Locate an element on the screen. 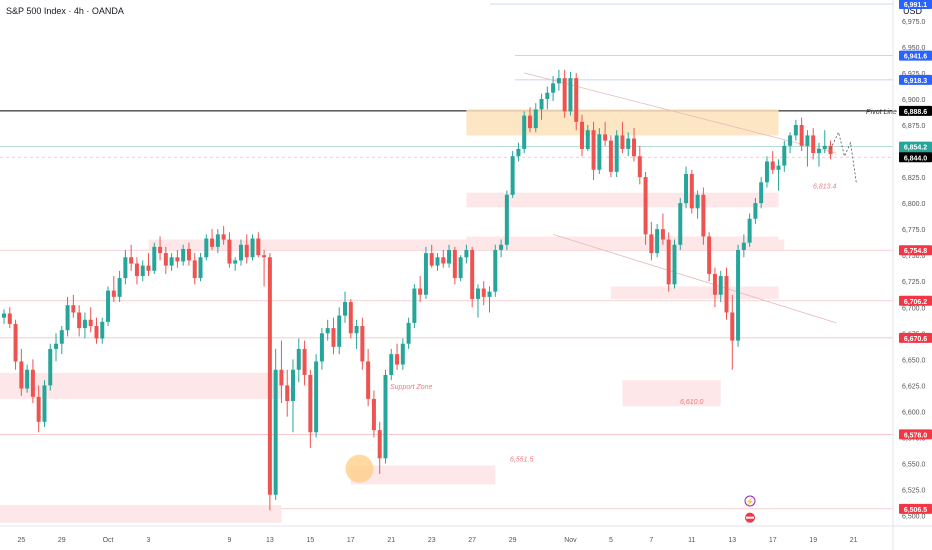 Image resolution: width=932 pixels, height=550 pixels. x-tick-label: 19 is located at coordinates (813, 540).